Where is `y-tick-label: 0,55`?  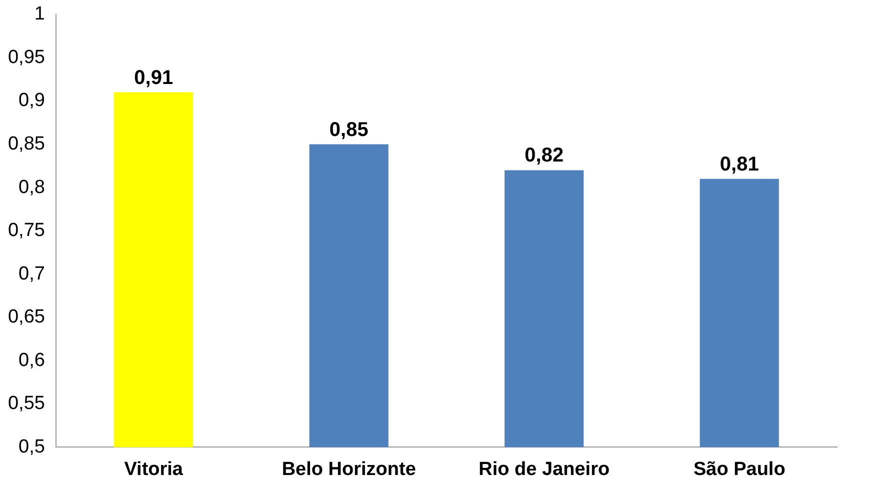 y-tick-label: 0,55 is located at coordinates (26, 403).